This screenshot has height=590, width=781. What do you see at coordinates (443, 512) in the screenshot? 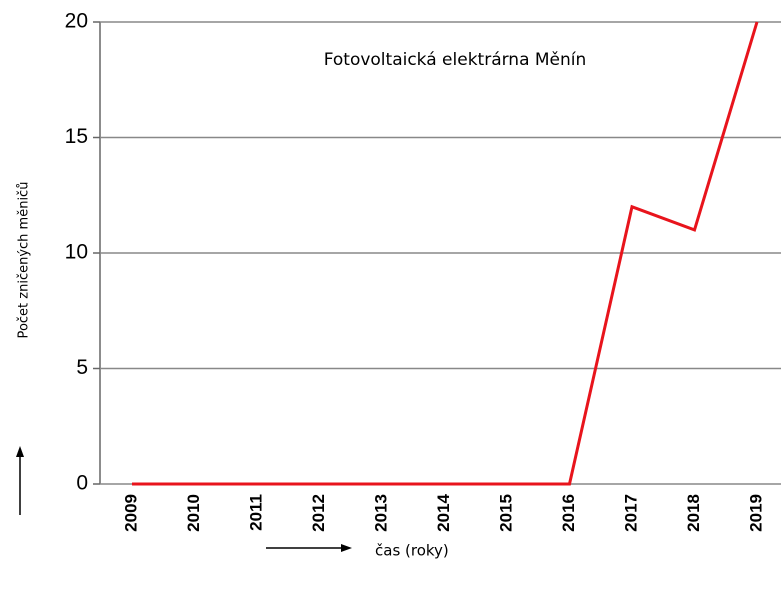
I see `x-tick-label: 2014` at bounding box center [443, 512].